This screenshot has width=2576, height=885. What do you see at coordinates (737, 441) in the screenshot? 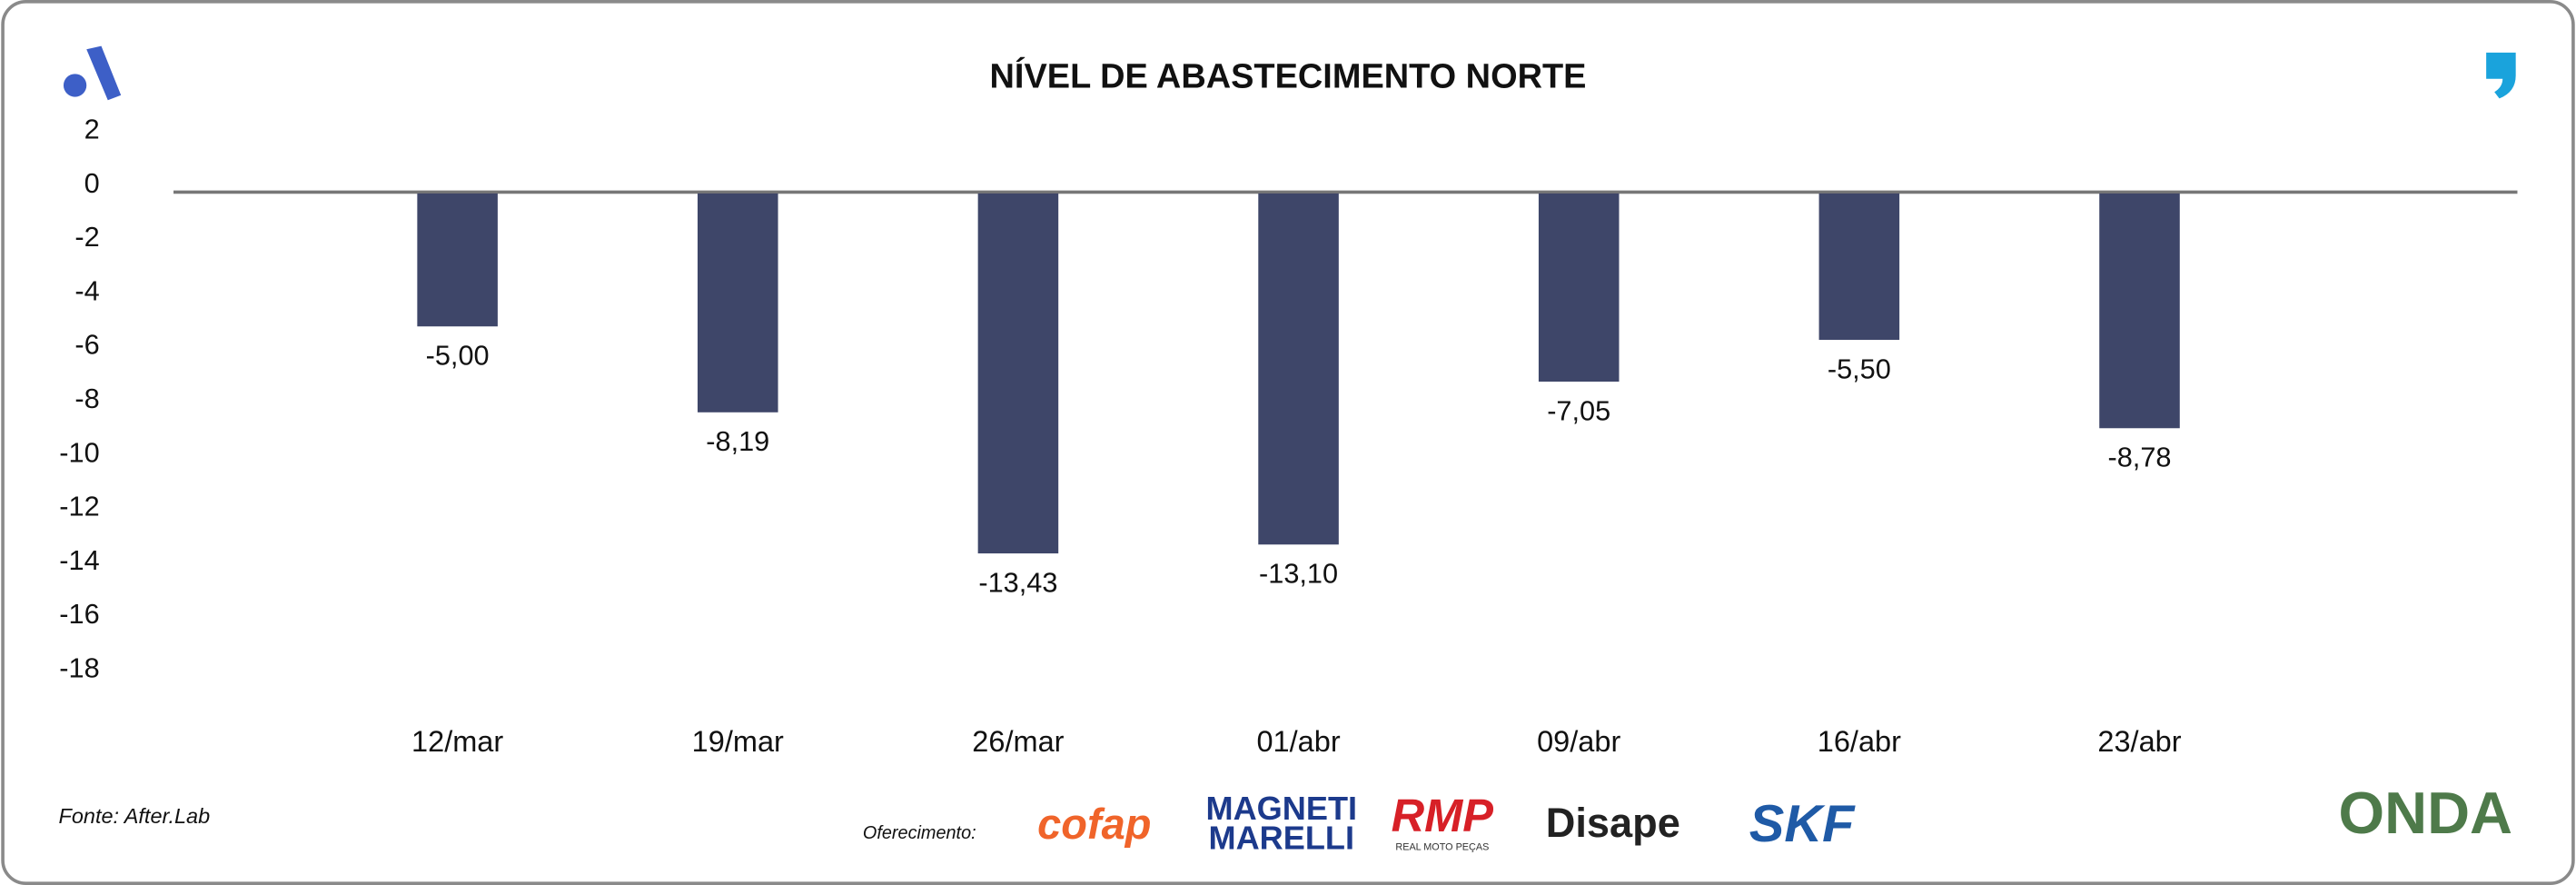
I see `value-label: -8,19` at bounding box center [737, 441].